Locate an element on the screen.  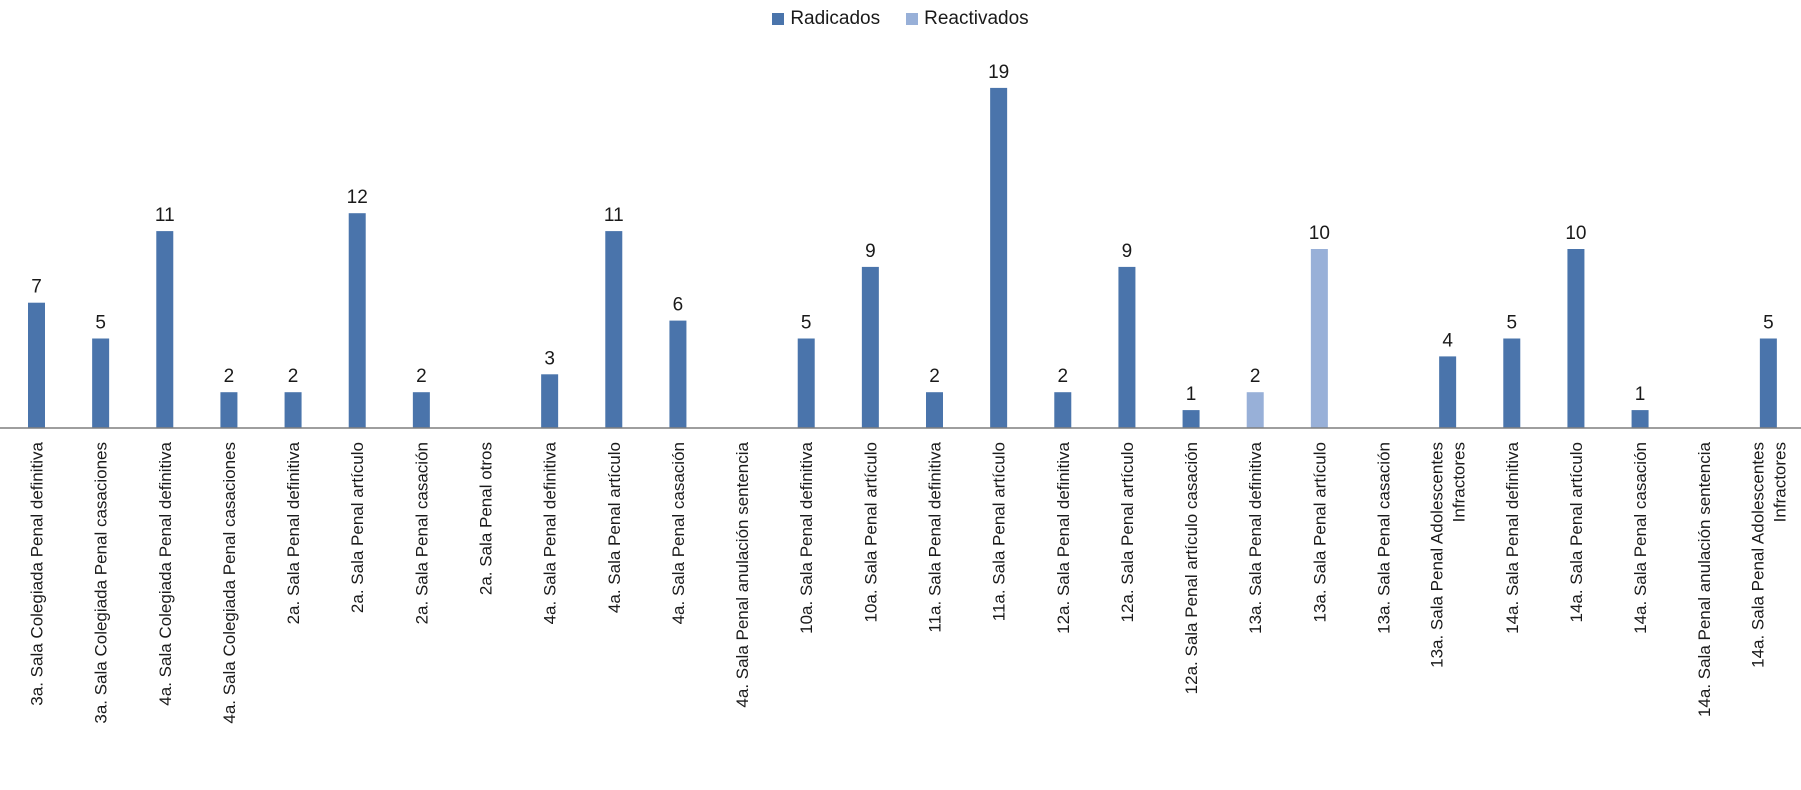
x-tick-label: 4a. Sala Penal casación is located at coordinates (678, 533).